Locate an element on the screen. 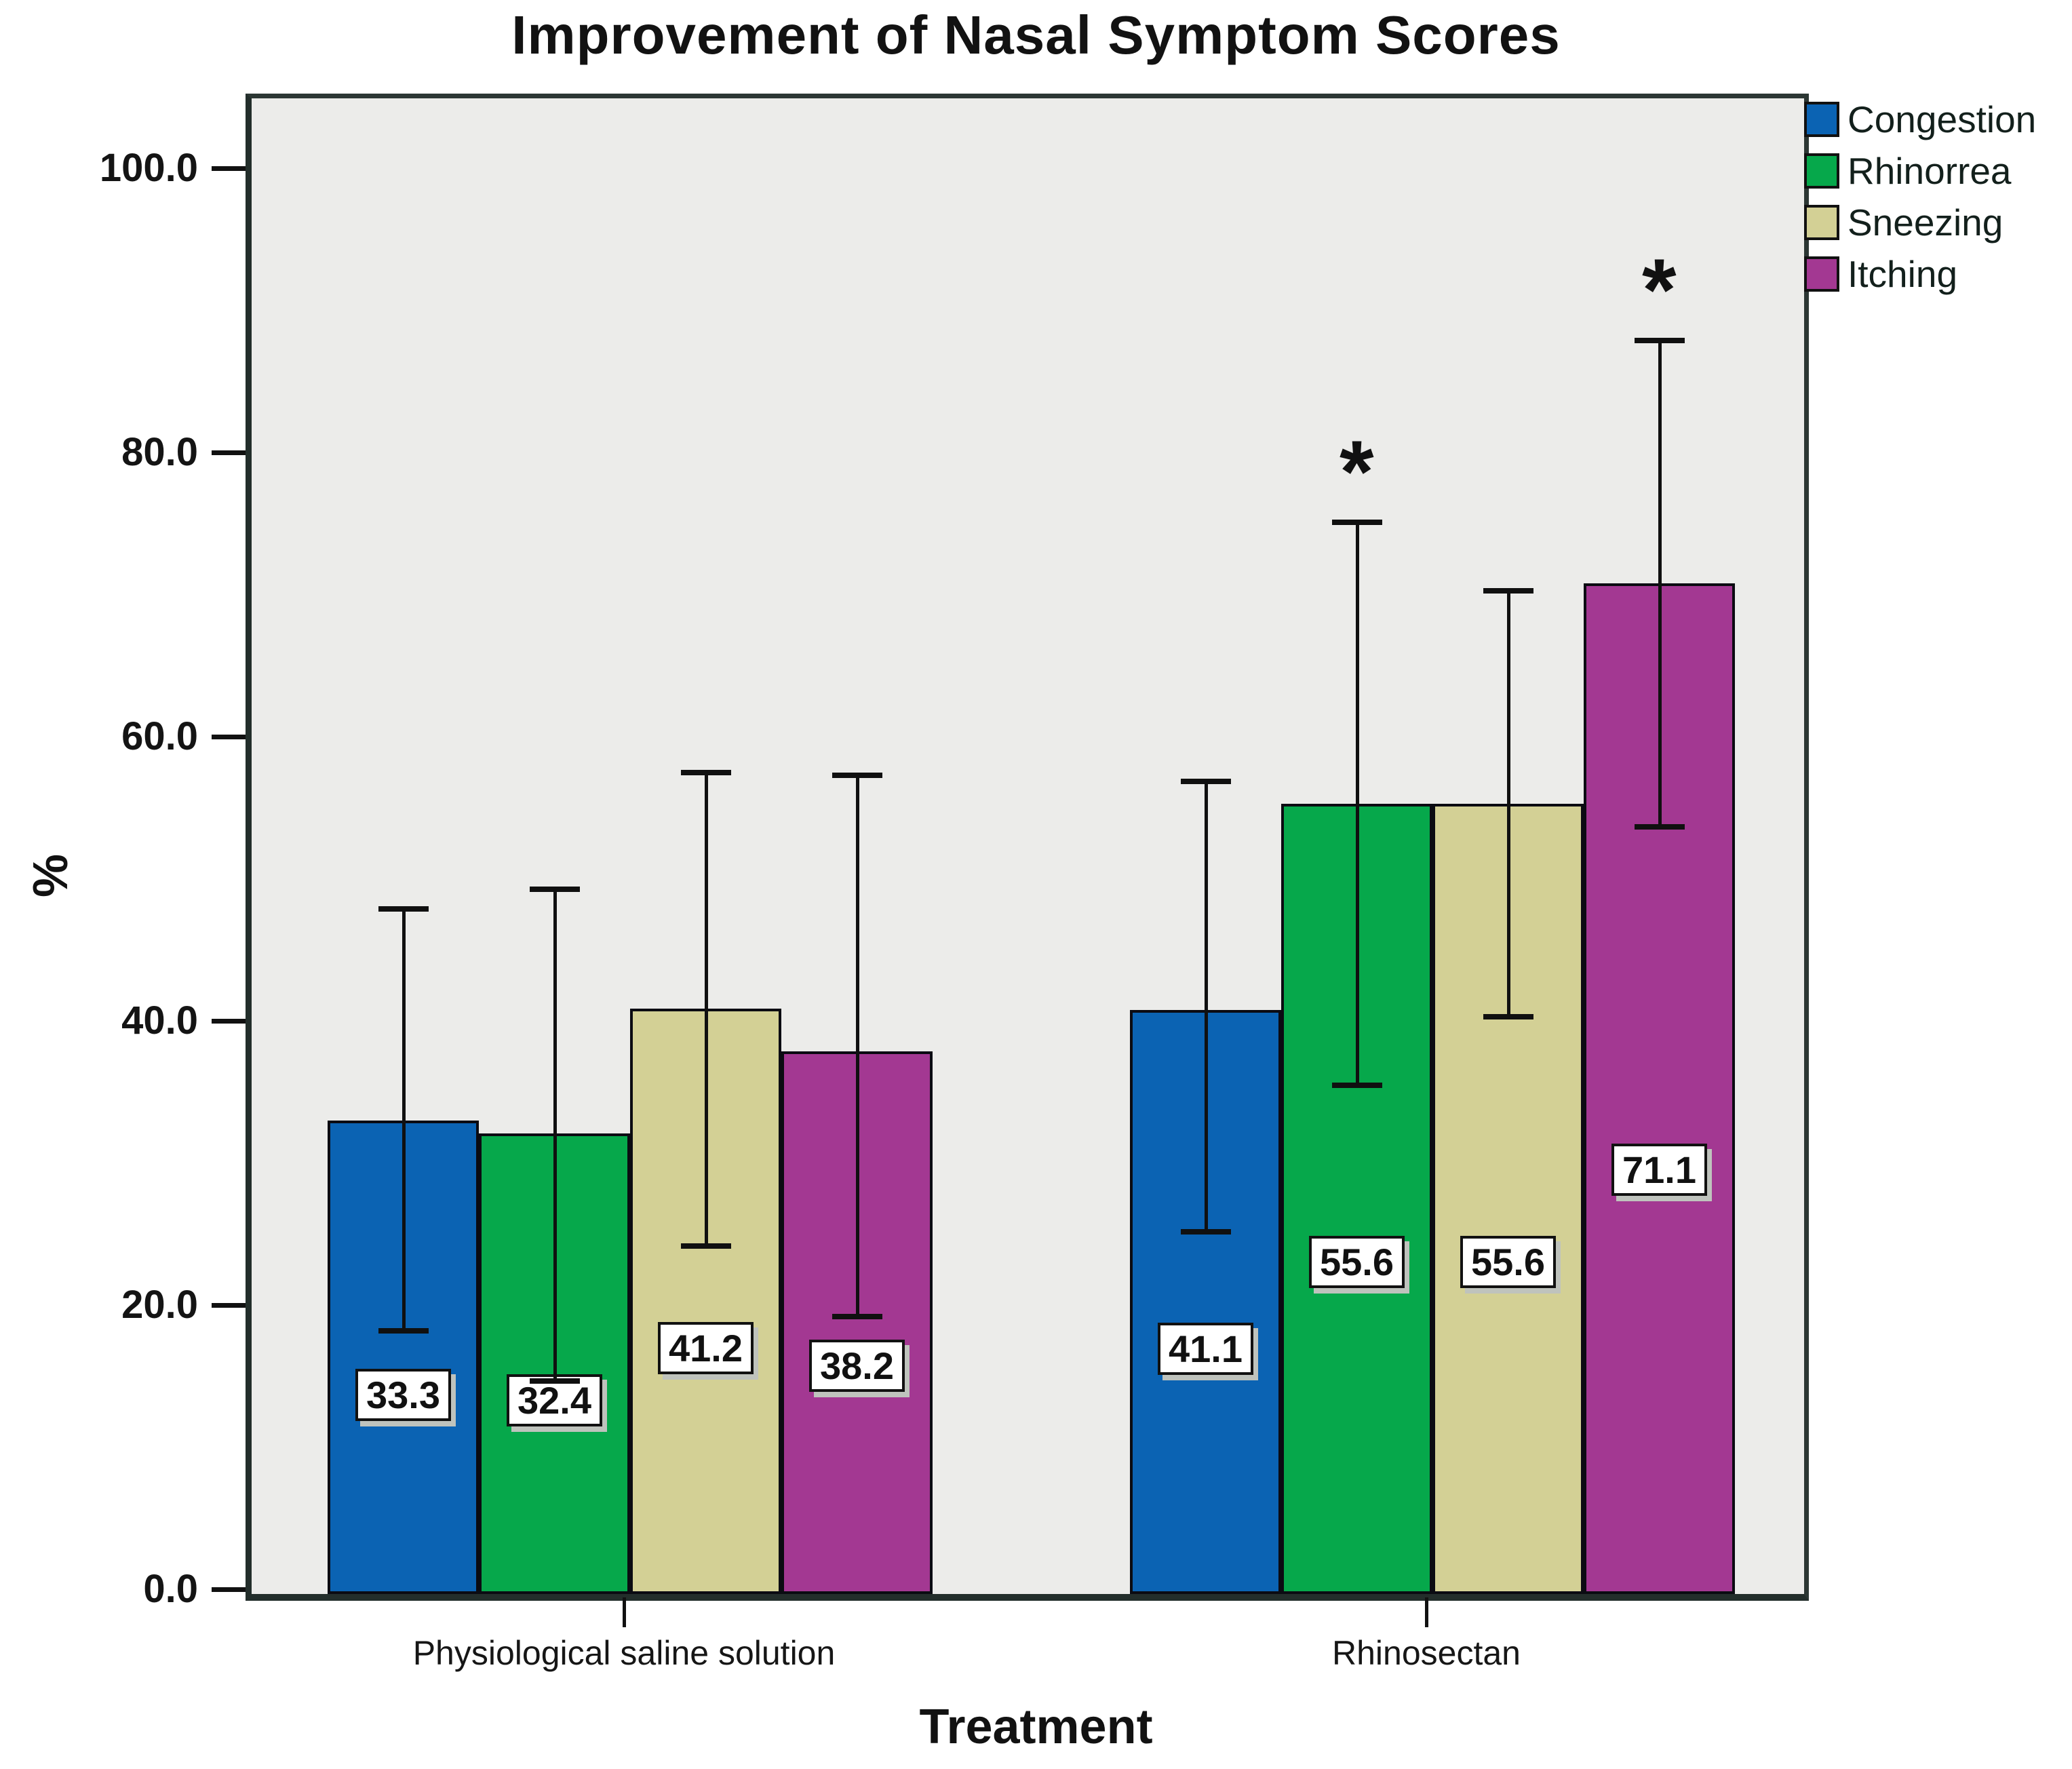 The image size is (2072, 1769). x-tick-mark-physiological-saline-solution is located at coordinates (624, 1612).